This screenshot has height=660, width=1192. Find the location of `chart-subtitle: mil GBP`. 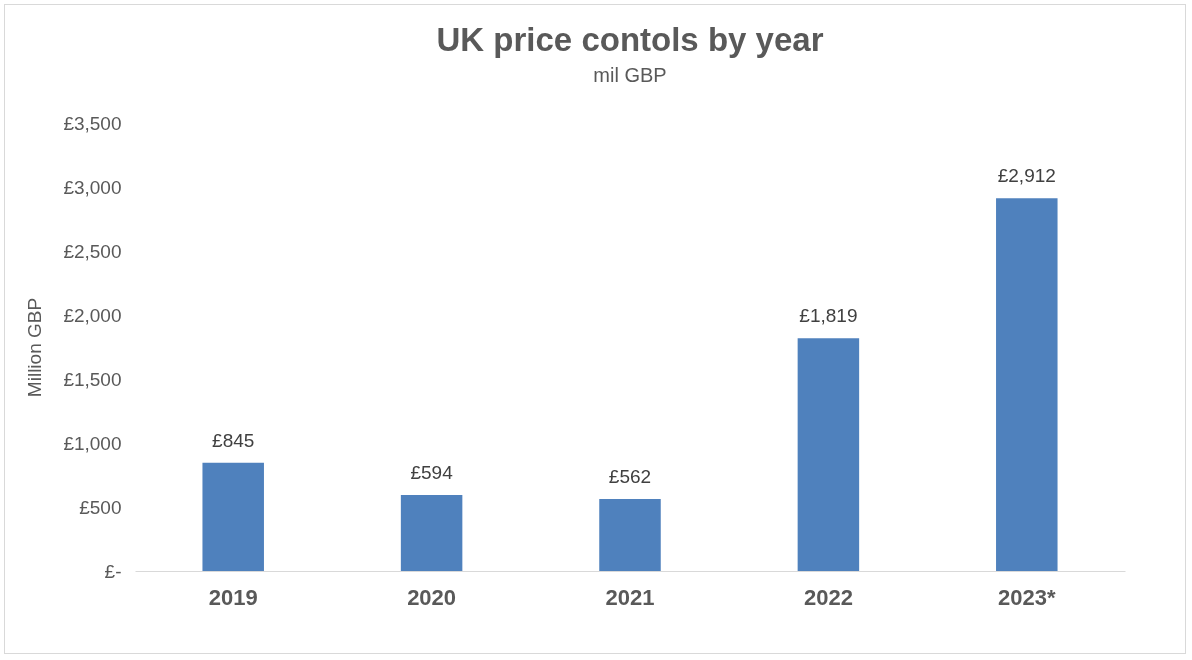

chart-subtitle: mil GBP is located at coordinates (630, 75).